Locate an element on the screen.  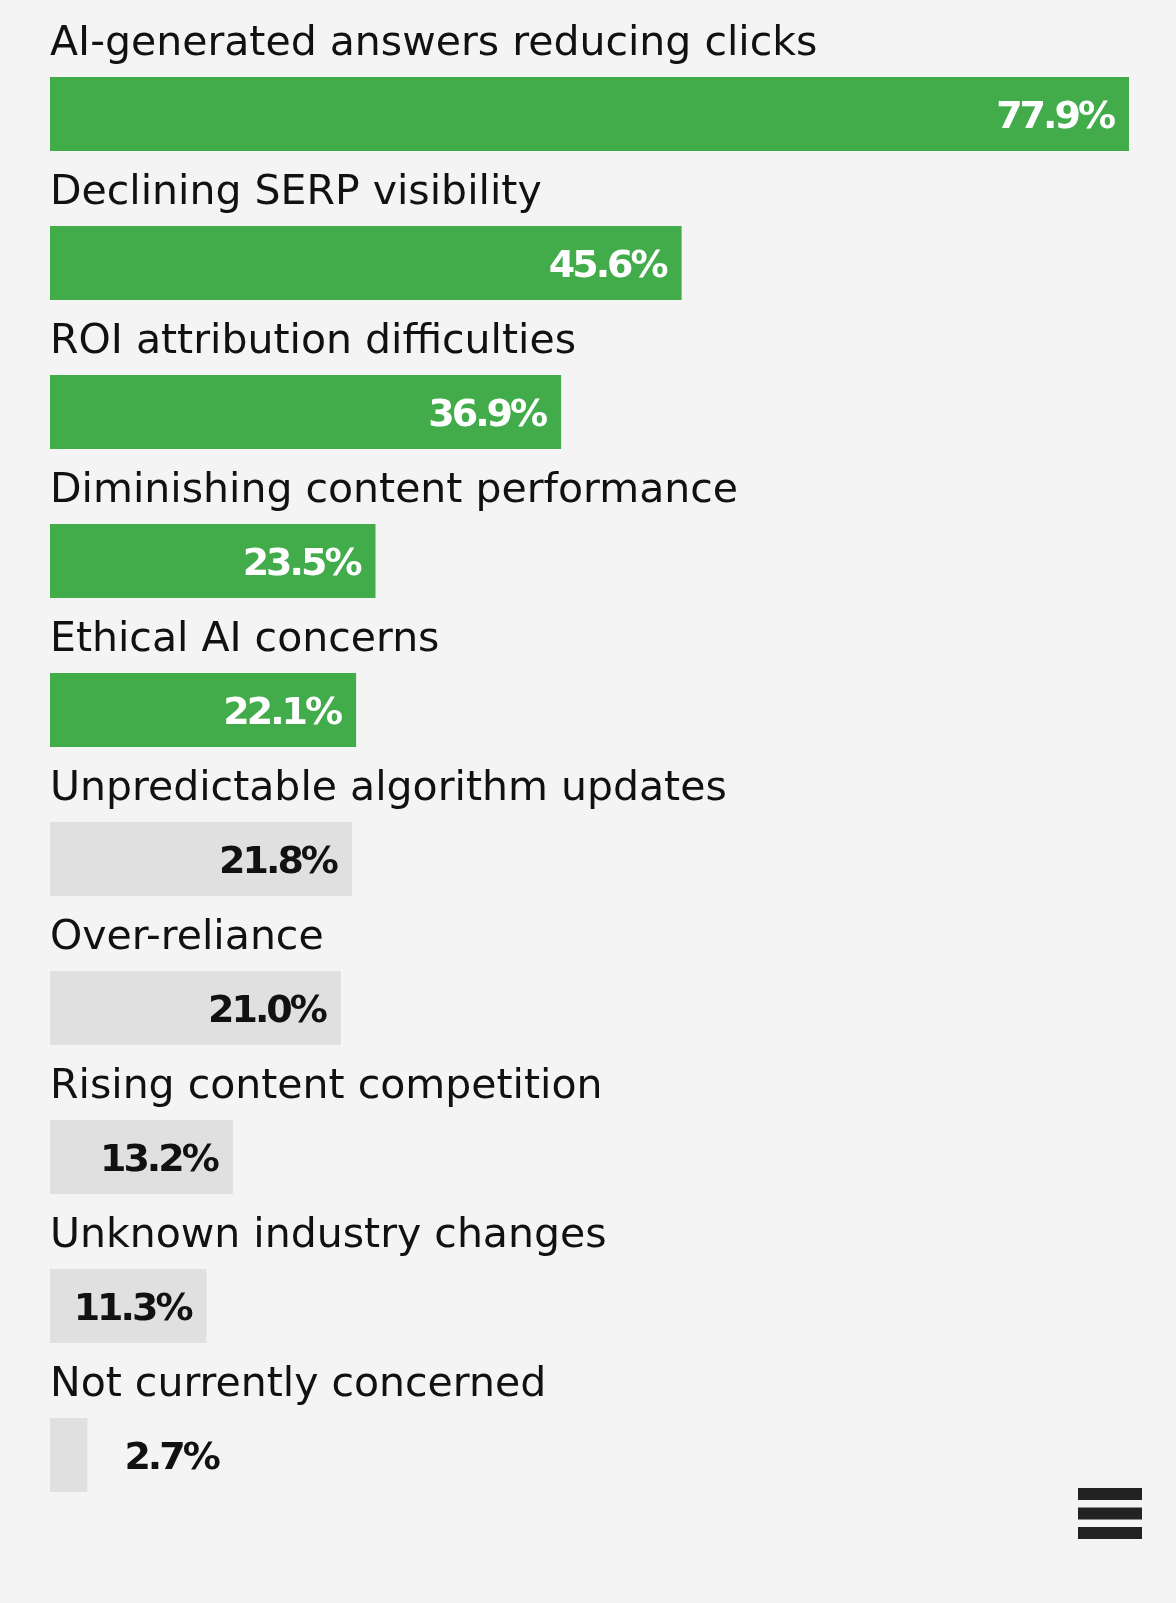
data-label: 36.9% is located at coordinates (488, 413).